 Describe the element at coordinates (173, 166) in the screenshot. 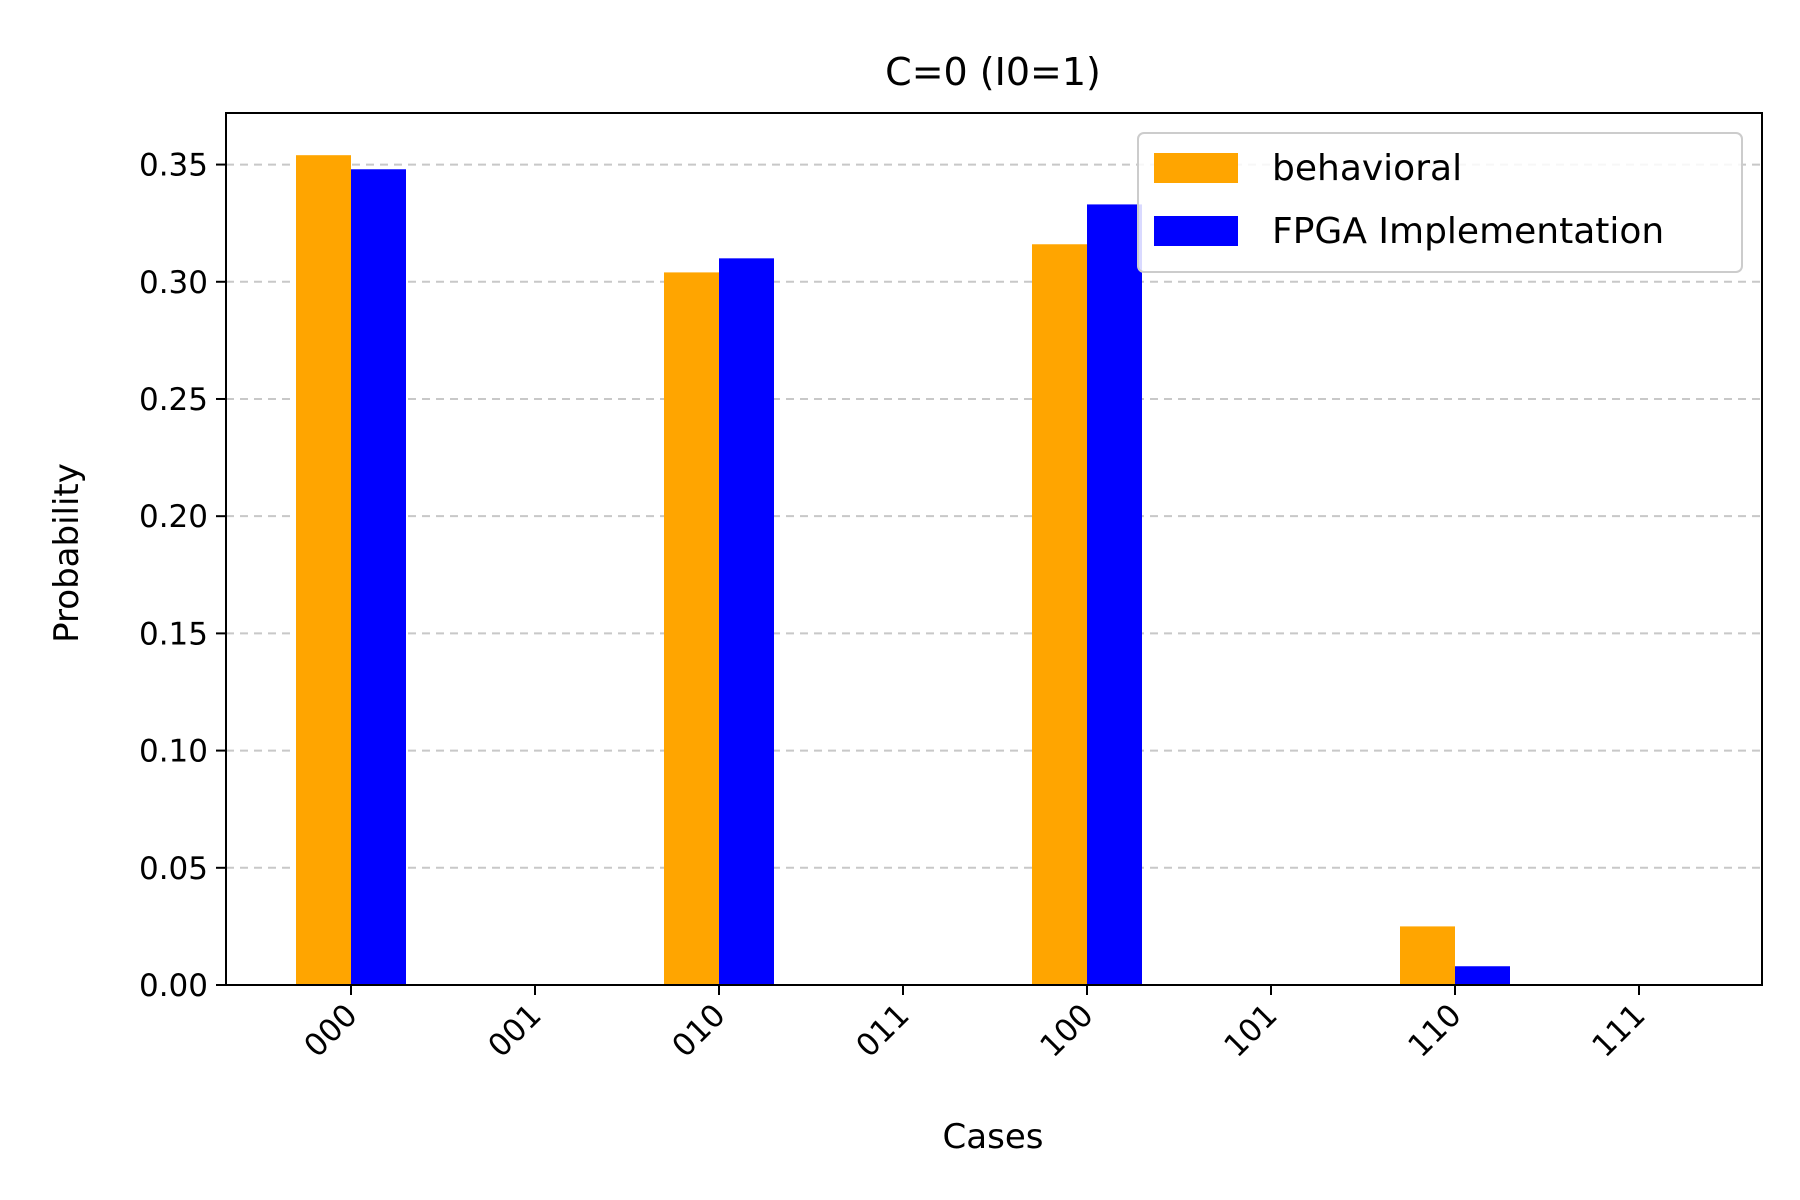

I see `y-tick-label: 0.35` at that location.